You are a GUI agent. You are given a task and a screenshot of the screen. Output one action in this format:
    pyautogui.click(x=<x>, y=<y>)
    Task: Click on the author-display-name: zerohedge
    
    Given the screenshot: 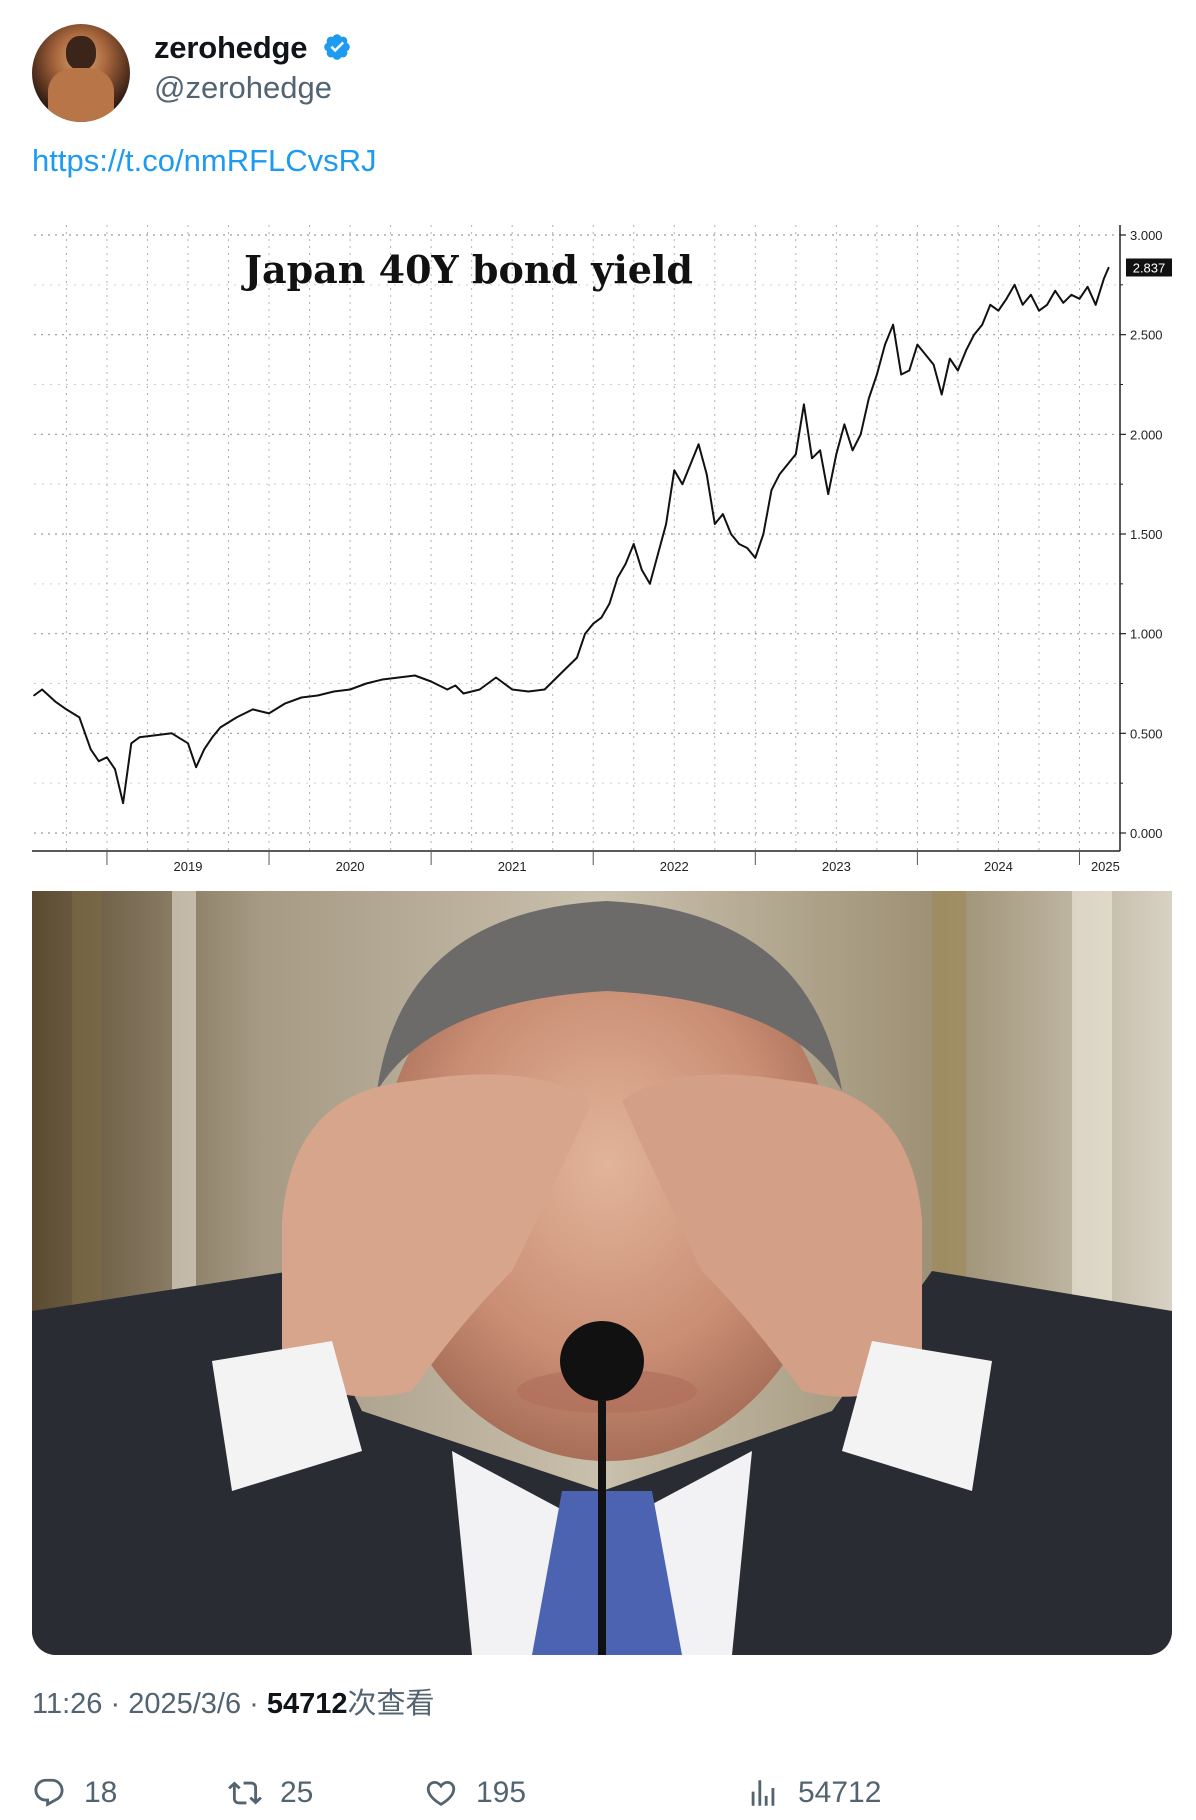 What is the action you would take?
    pyautogui.click(x=231, y=47)
    